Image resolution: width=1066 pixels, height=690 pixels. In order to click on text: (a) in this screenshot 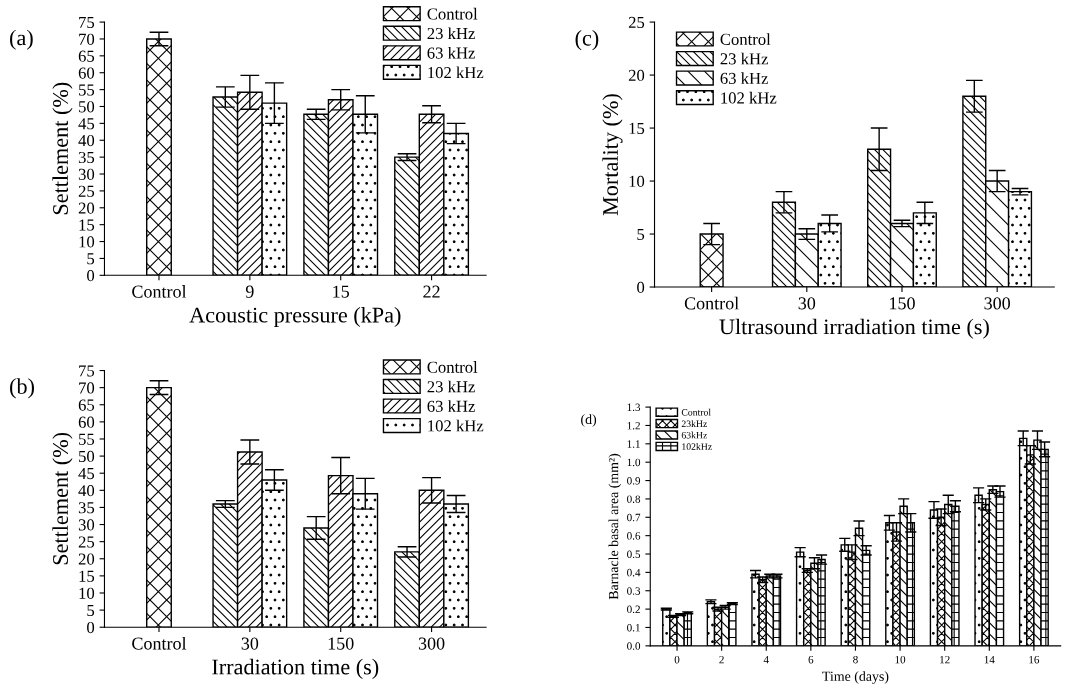, I will do `click(21, 39)`.